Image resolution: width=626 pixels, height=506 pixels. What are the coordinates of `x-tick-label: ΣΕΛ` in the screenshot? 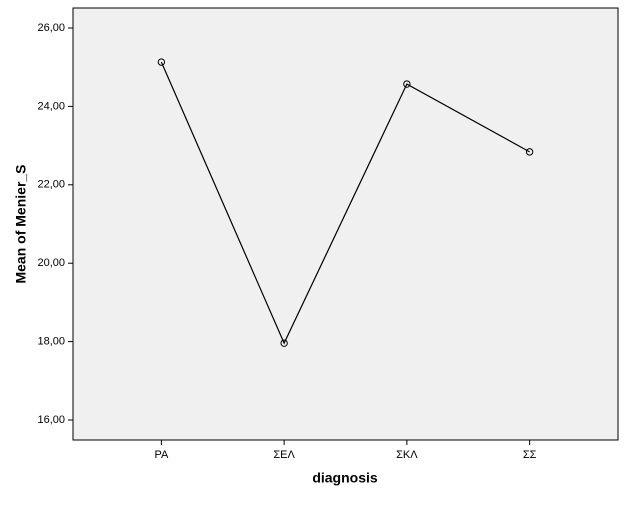 It's located at (284, 455).